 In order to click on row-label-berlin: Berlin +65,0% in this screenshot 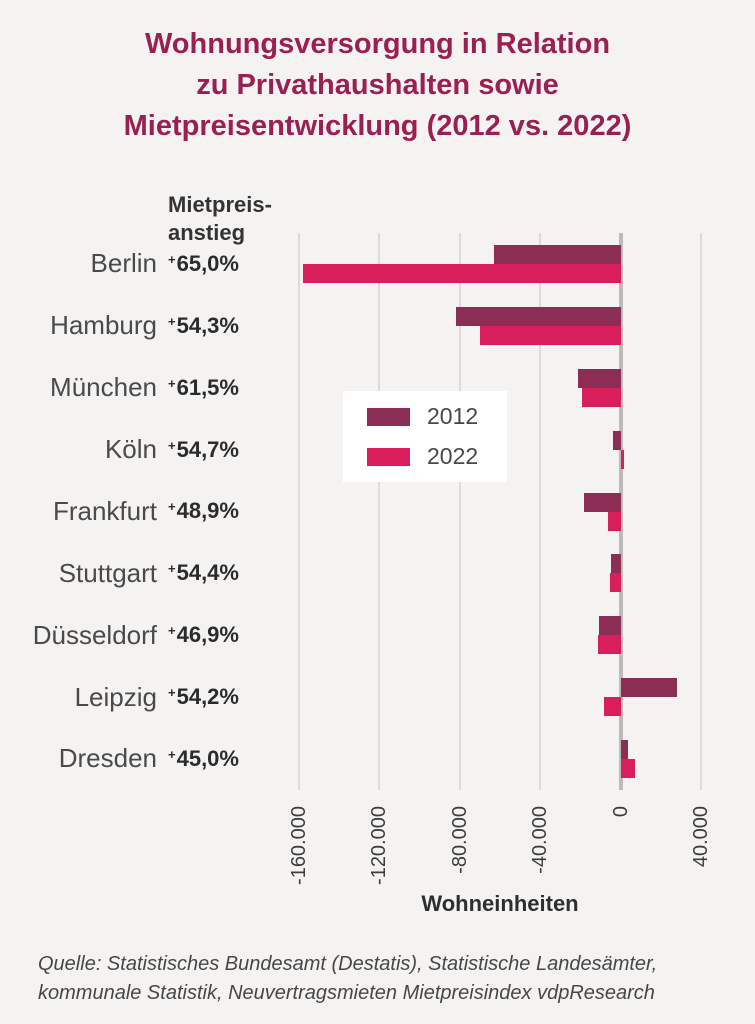, I will do `click(135, 264)`.